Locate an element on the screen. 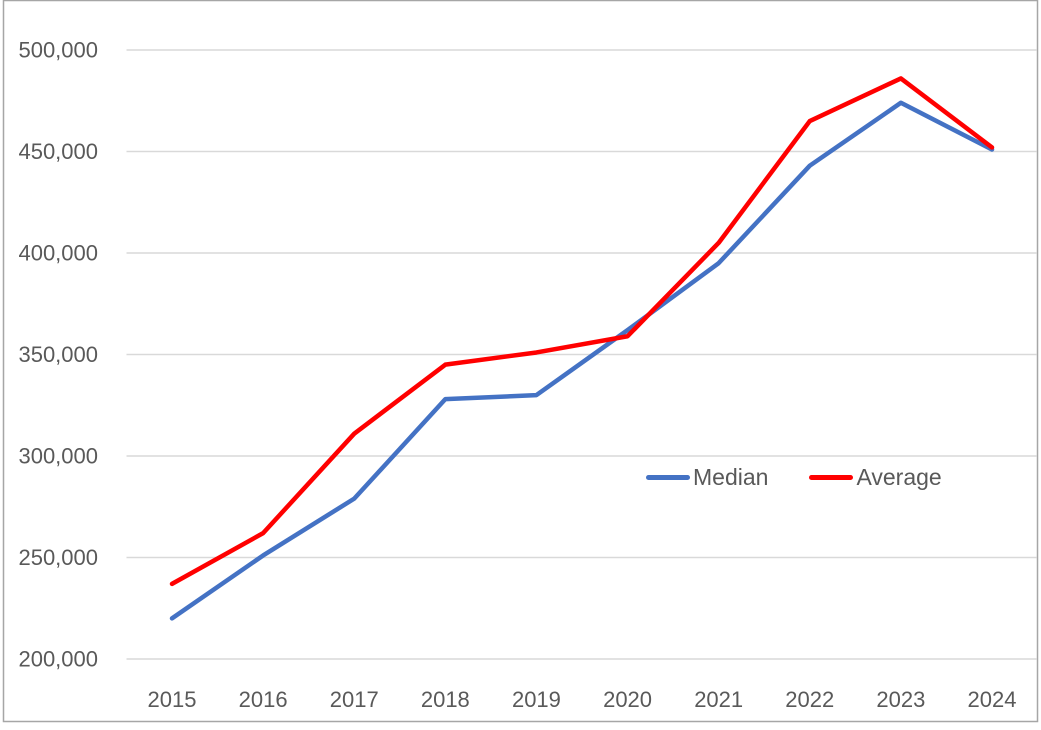 Image resolution: width=1041 pixels, height=730 pixels. x-axis-tick-label: 2020 is located at coordinates (627, 699).